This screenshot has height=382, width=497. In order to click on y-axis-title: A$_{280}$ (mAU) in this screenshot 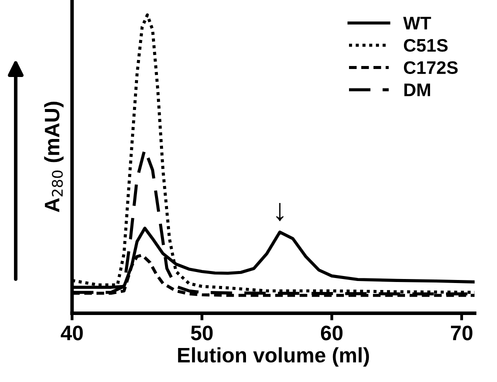, I will do `click(54, 157)`.